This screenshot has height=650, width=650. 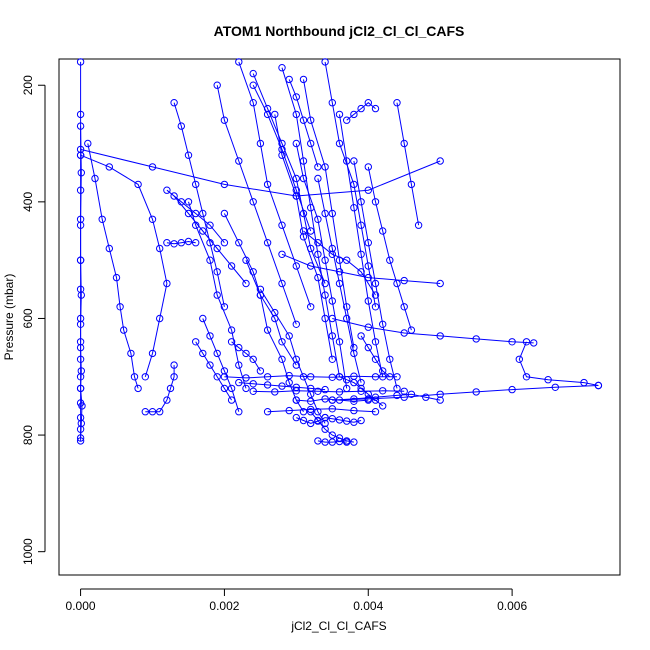 What do you see at coordinates (28, 202) in the screenshot?
I see `y-tick-label: 400` at bounding box center [28, 202].